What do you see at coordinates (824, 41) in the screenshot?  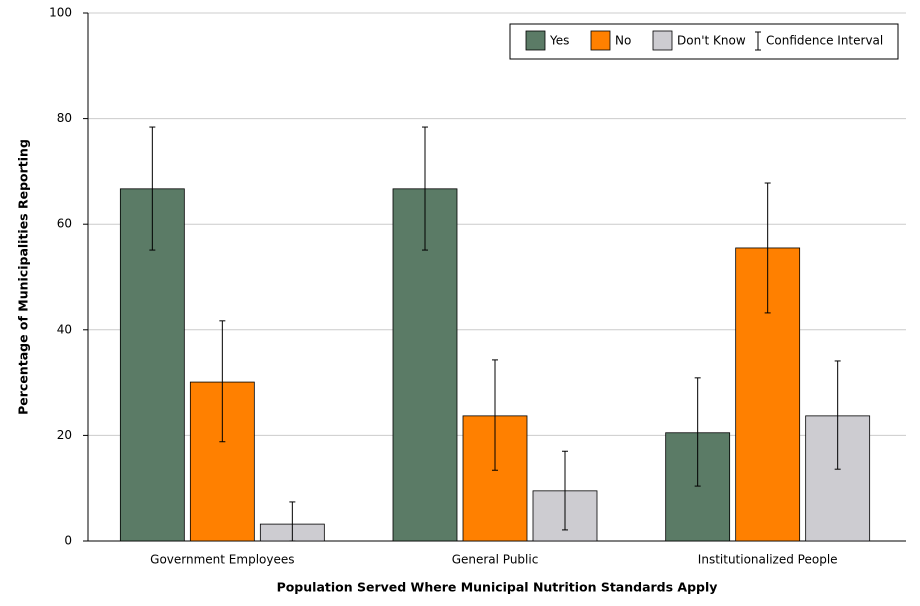 I see `legend-label: Confidence Interval` at bounding box center [824, 41].